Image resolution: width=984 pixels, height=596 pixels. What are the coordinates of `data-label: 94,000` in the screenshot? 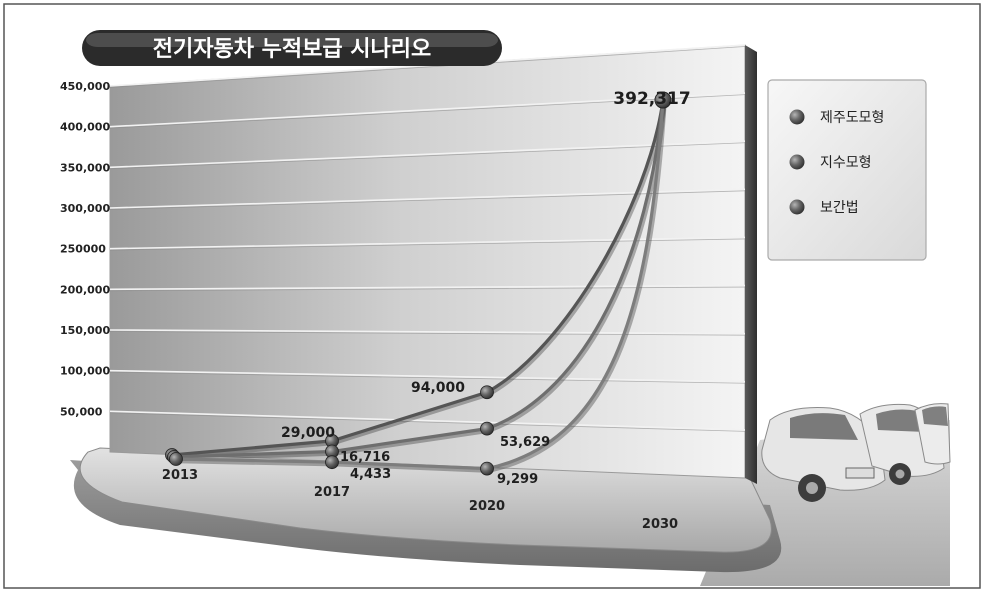 It's located at (438, 388).